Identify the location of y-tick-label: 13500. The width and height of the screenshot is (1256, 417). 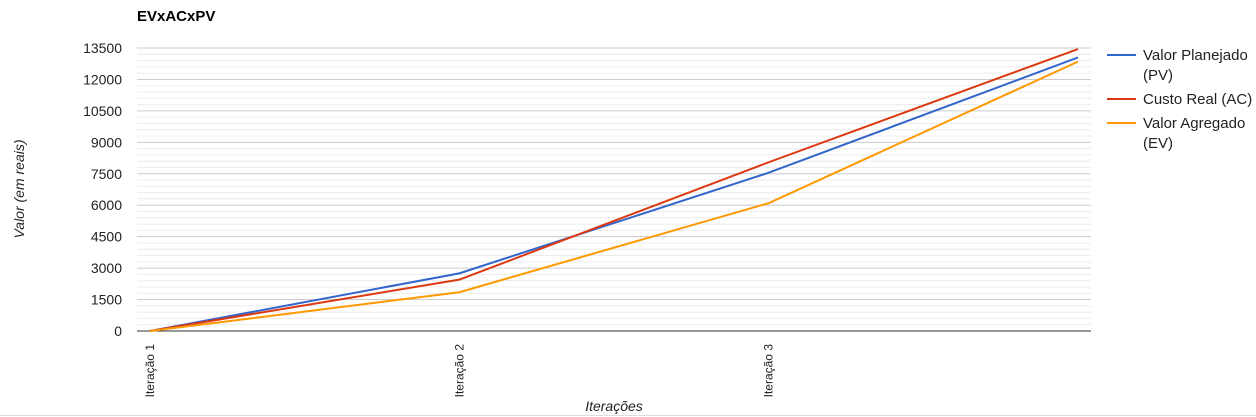
(102, 48).